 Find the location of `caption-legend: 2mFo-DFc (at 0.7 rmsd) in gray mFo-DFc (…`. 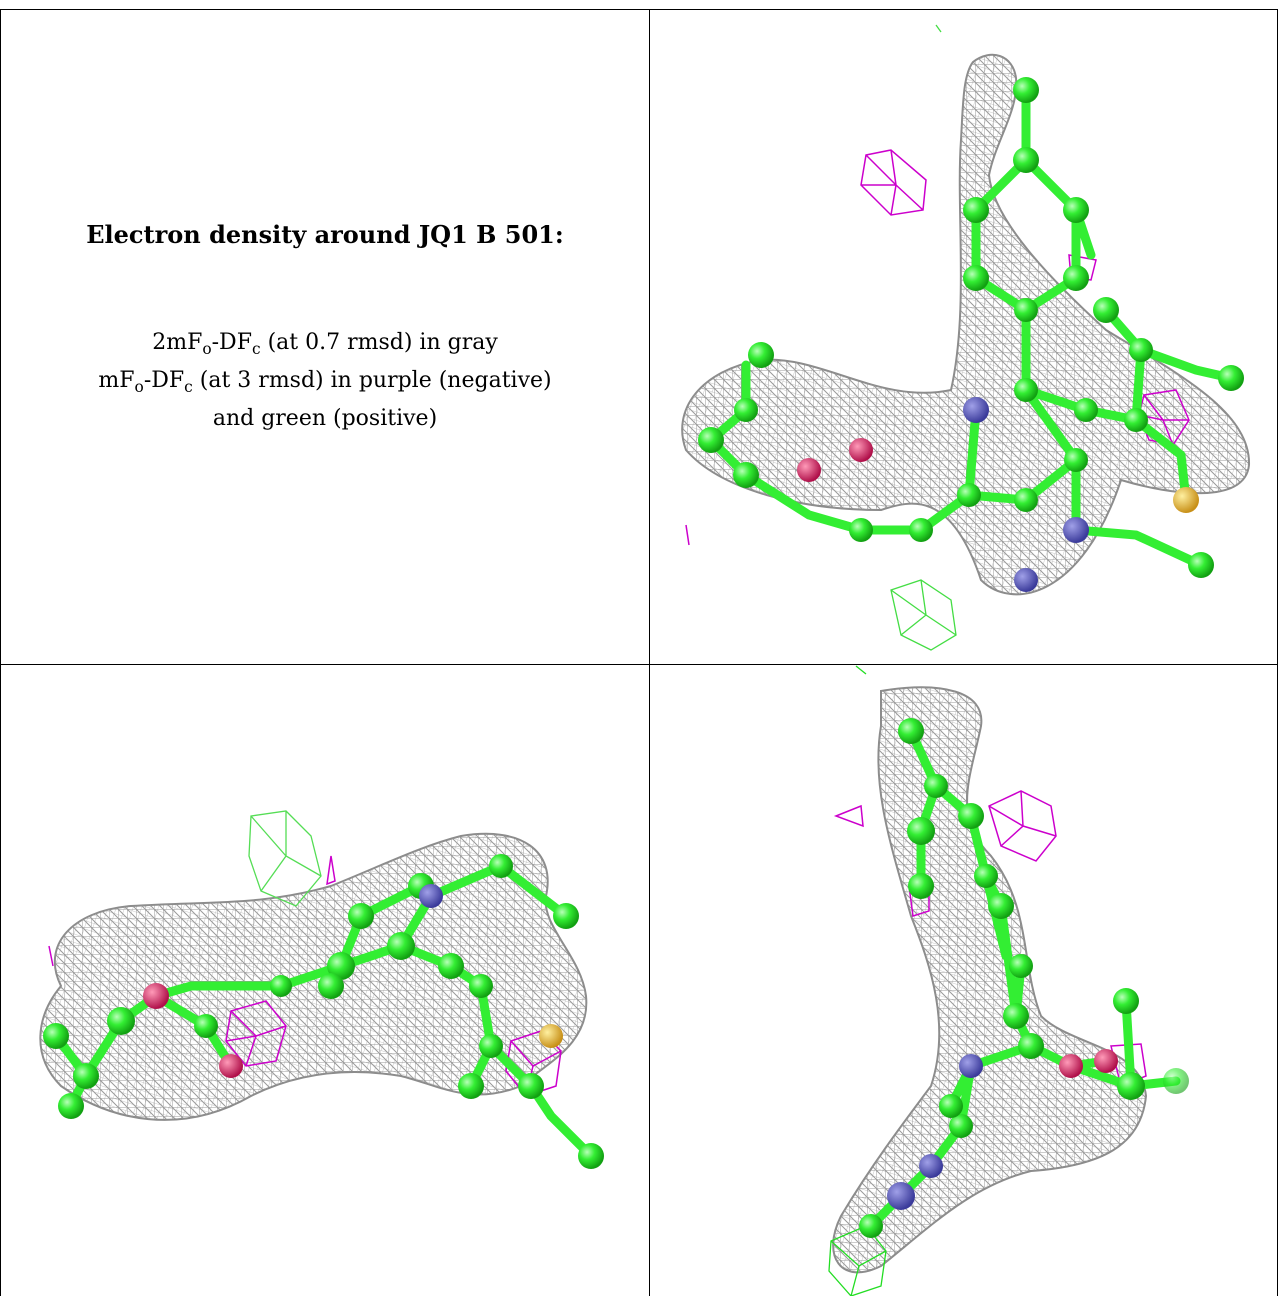

caption-legend: 2mFo-DFc (at 0.7 rmsd) in gray mFo-DFc (… is located at coordinates (325, 380).